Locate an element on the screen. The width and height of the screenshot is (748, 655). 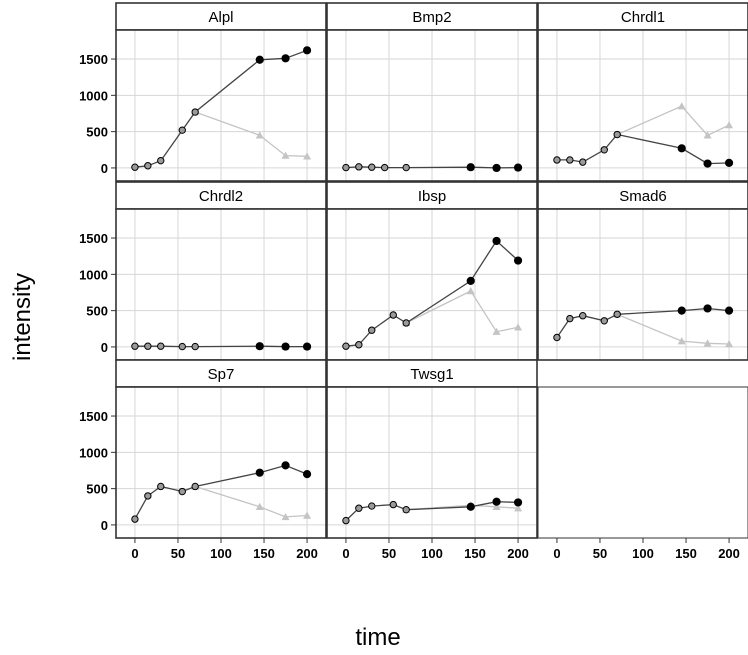
panel-title: Smad6 is located at coordinates (643, 196).